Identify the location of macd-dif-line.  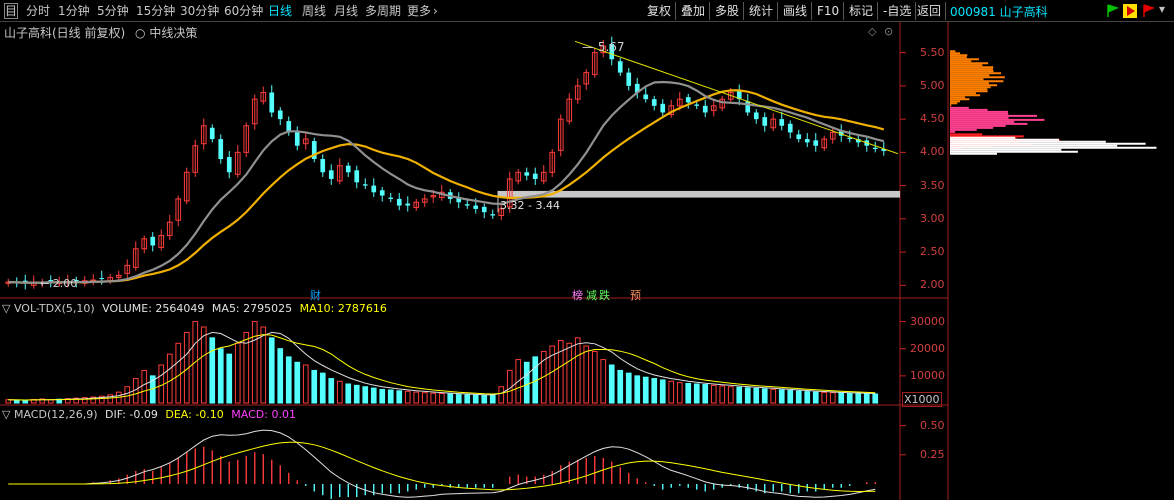
(442, 463).